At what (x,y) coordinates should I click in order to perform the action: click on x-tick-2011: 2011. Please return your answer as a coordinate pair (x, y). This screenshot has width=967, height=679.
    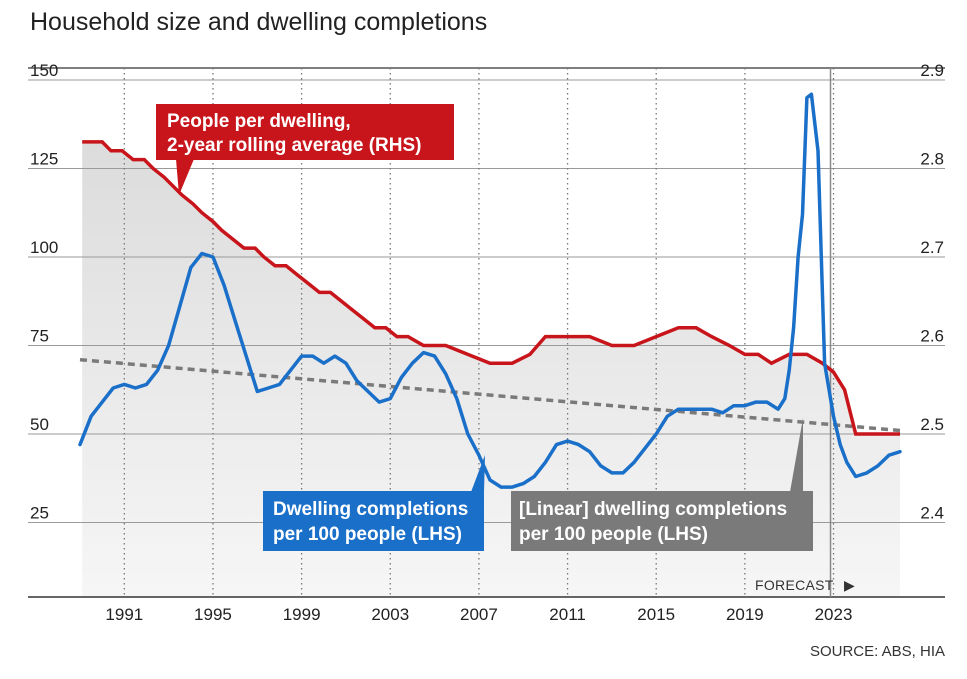
    Looking at the image, I should click on (567, 614).